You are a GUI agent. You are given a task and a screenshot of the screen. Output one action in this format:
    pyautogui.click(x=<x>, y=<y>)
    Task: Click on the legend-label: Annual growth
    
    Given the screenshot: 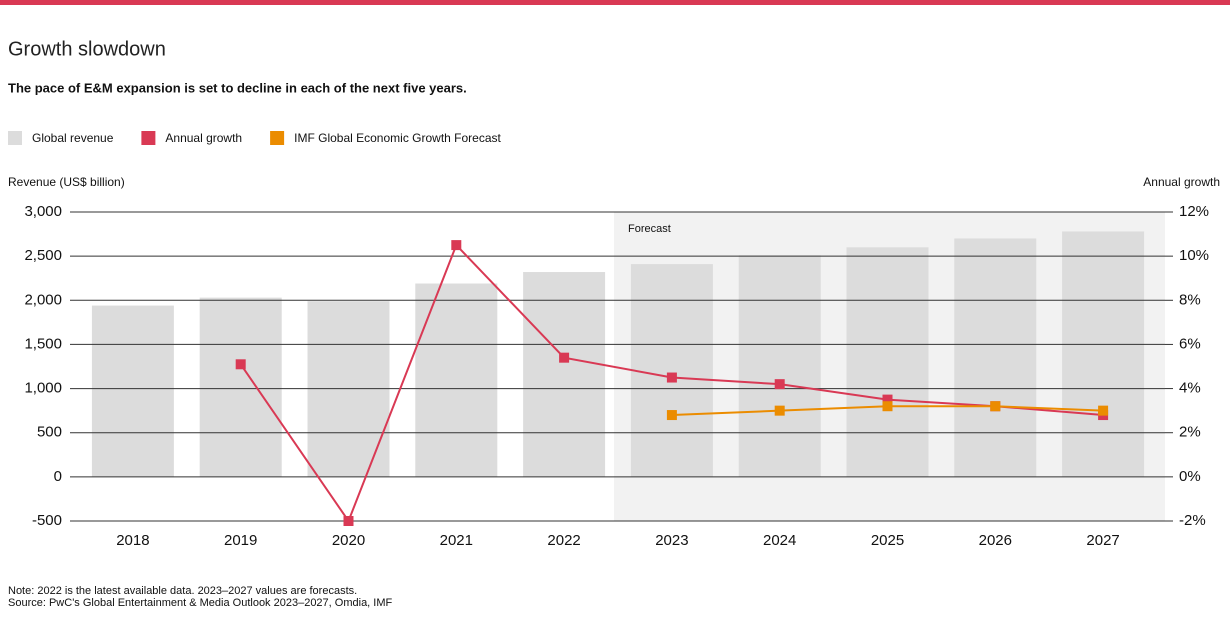 What is the action you would take?
    pyautogui.click(x=203, y=138)
    